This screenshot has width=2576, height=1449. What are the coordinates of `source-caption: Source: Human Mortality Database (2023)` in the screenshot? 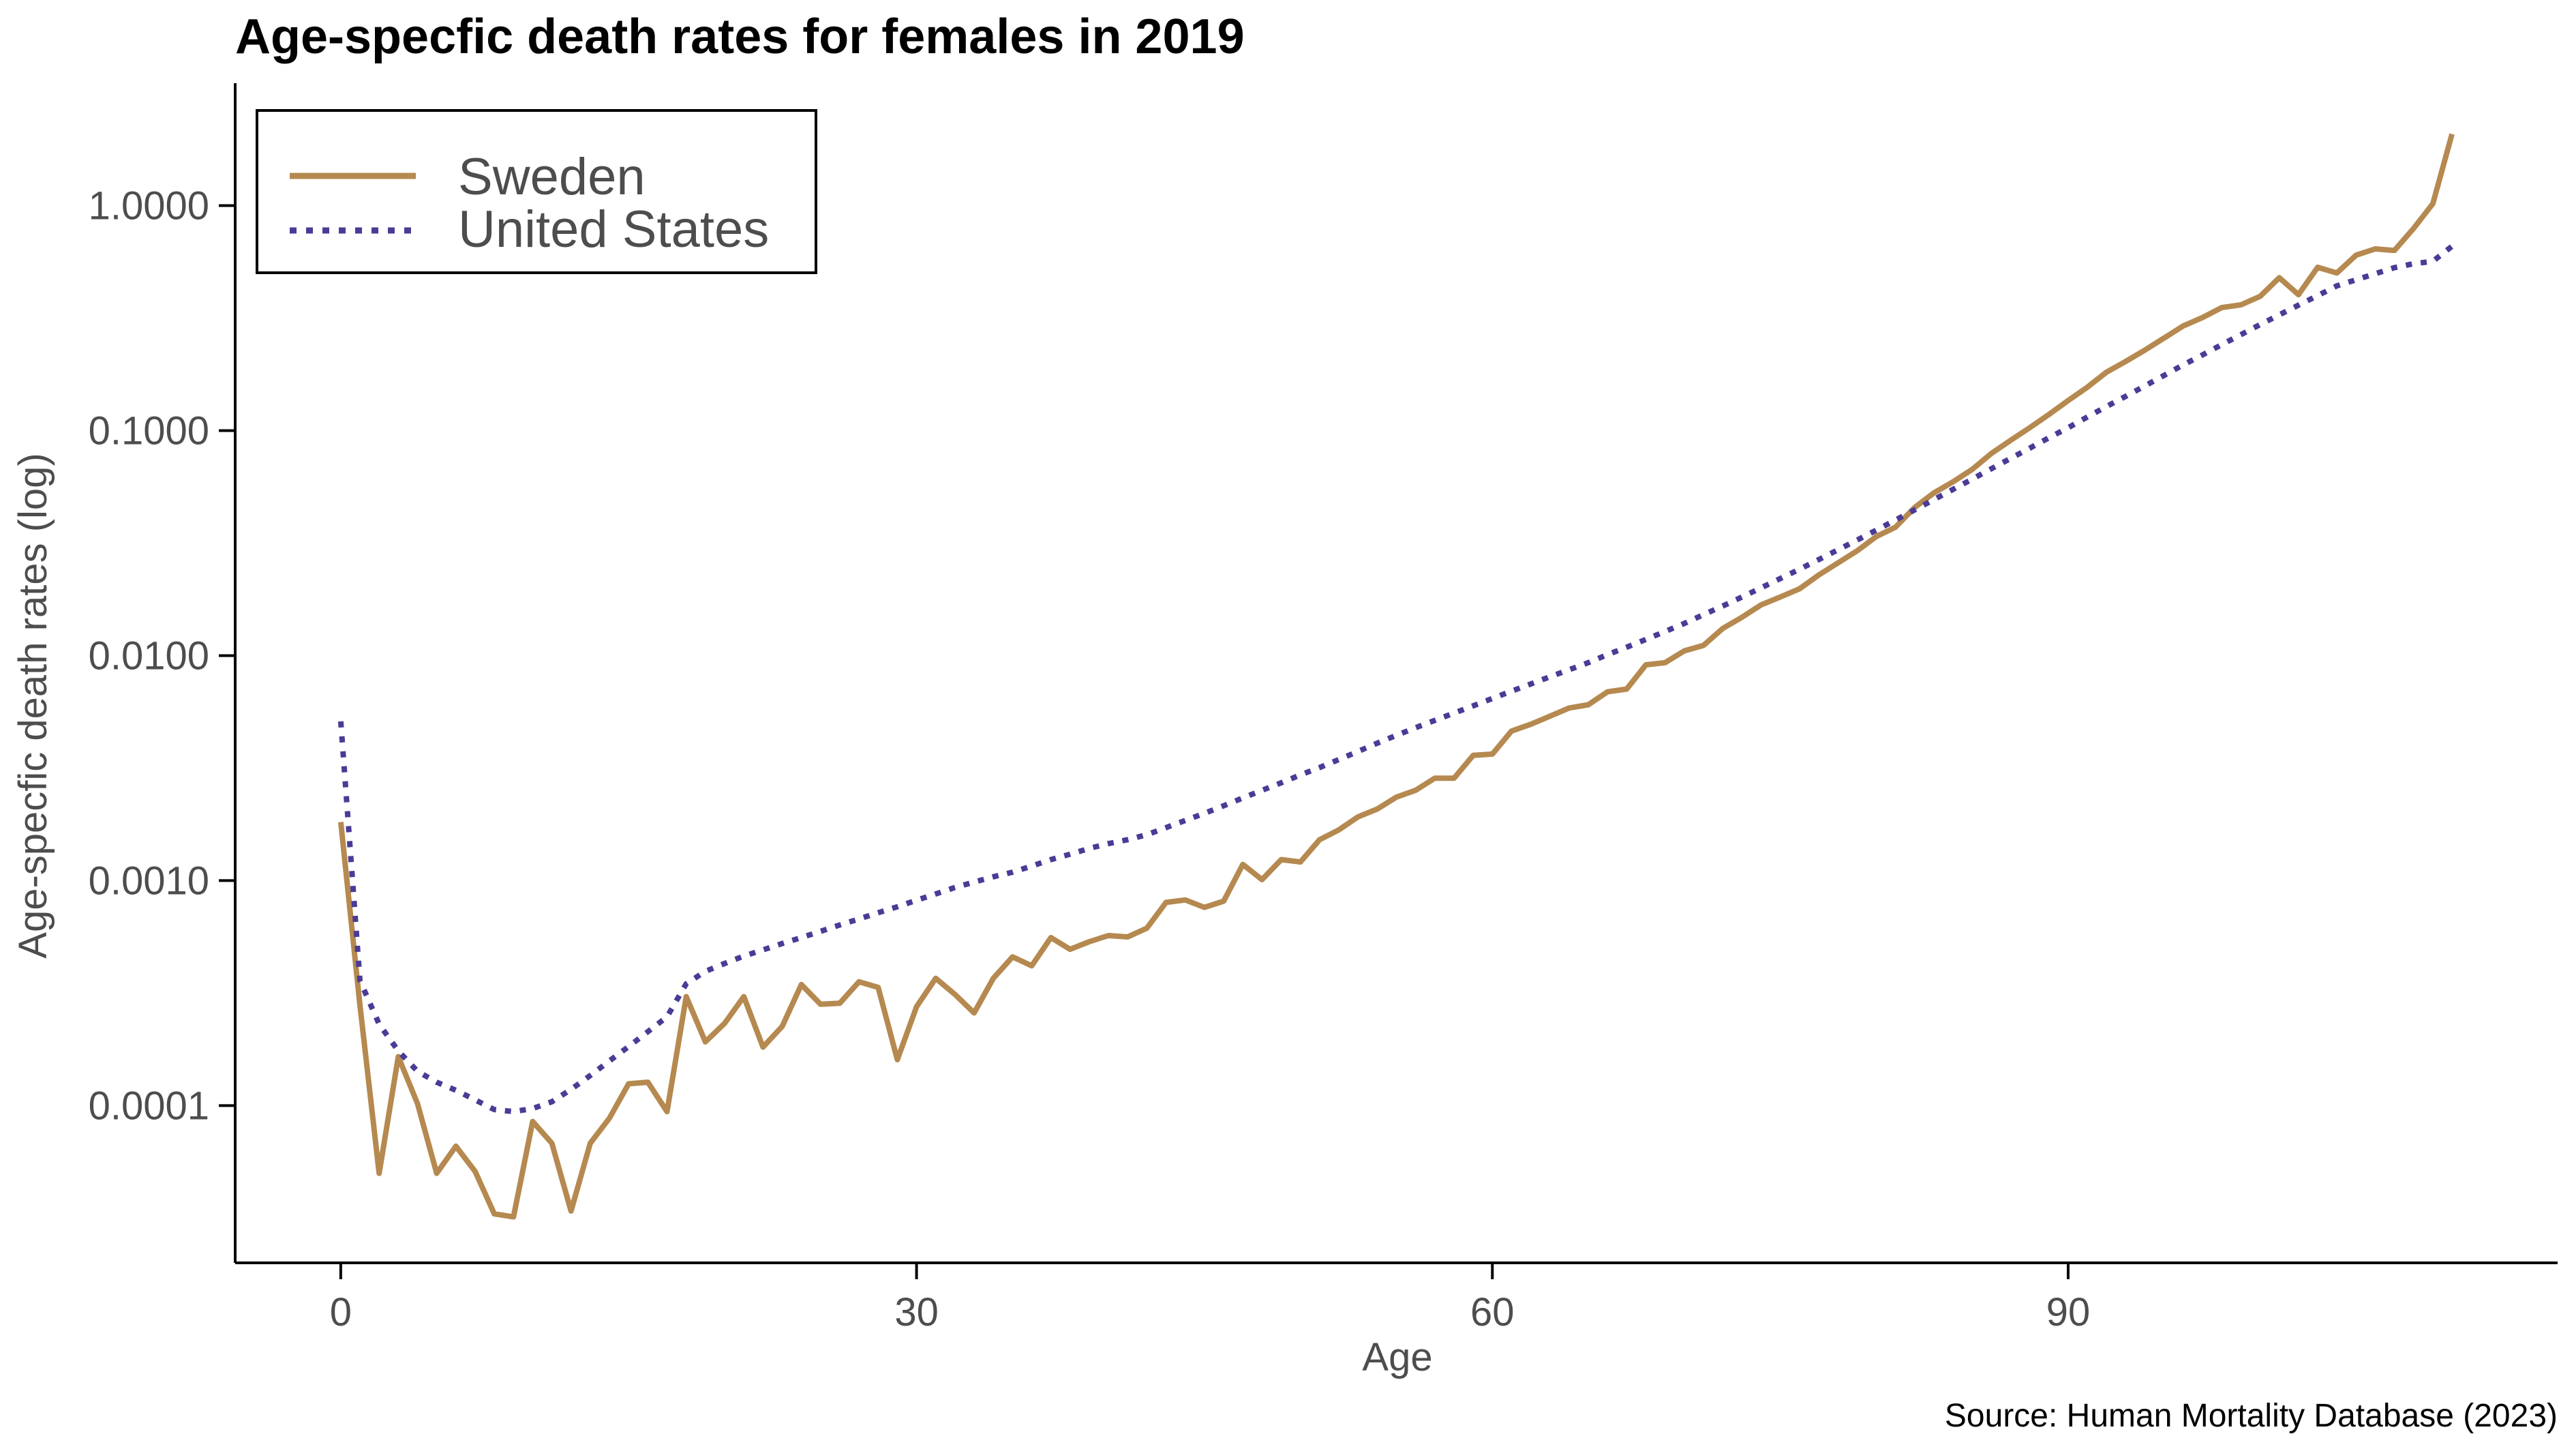 It's located at (2251, 1416).